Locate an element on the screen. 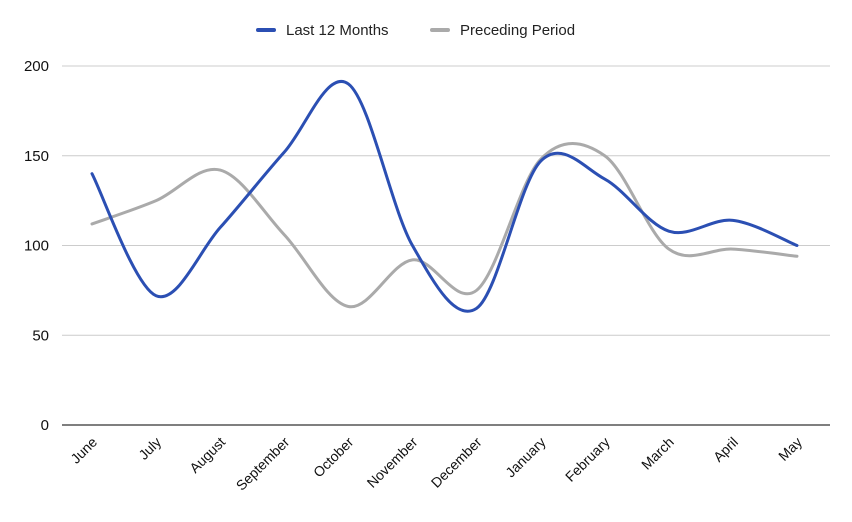 The width and height of the screenshot is (852, 522). legend-label: Preceding Period is located at coordinates (517, 30).